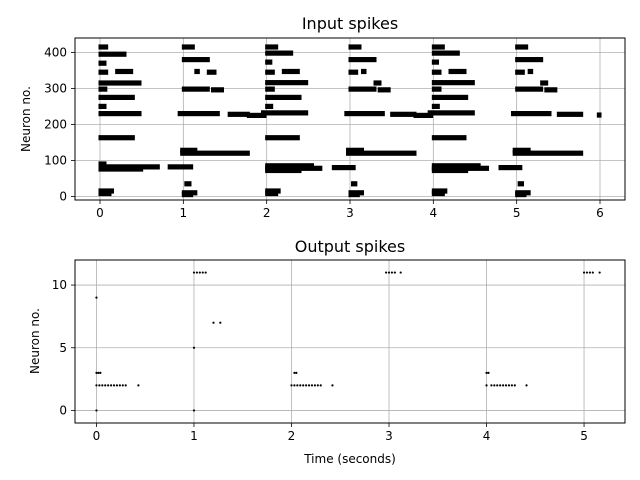 The width and height of the screenshot is (640, 480). I want to click on output-spikes-x-tick-label: 3, so click(389, 436).